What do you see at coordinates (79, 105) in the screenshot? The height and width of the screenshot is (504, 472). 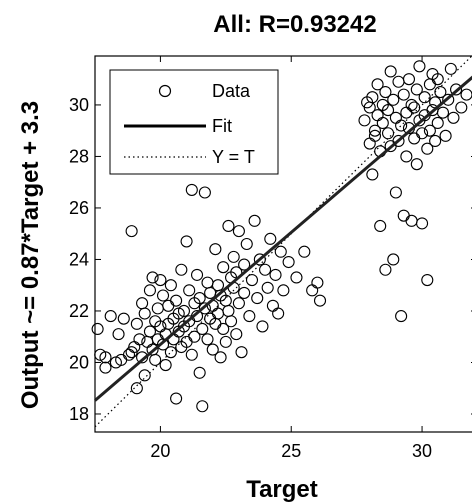 I see `y-tick-label: 30` at bounding box center [79, 105].